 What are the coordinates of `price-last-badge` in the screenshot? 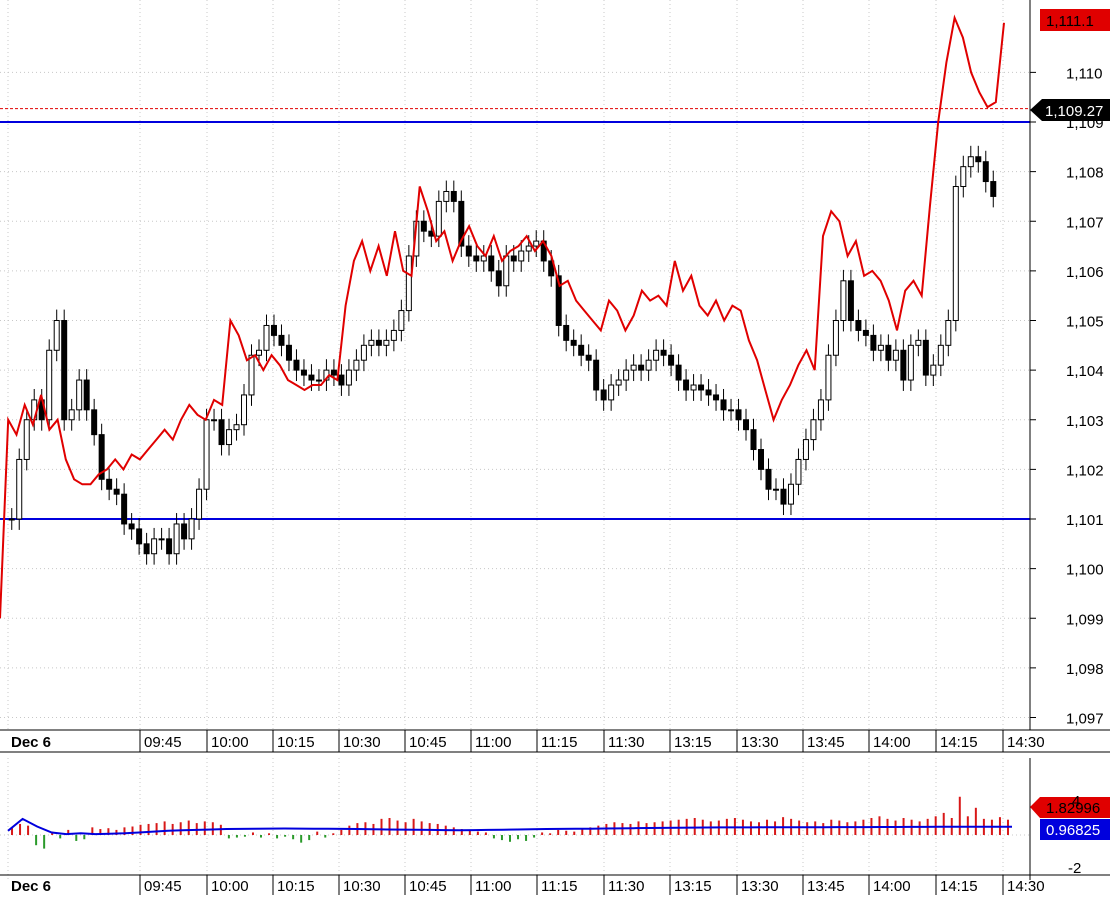 It's located at (1070, 110).